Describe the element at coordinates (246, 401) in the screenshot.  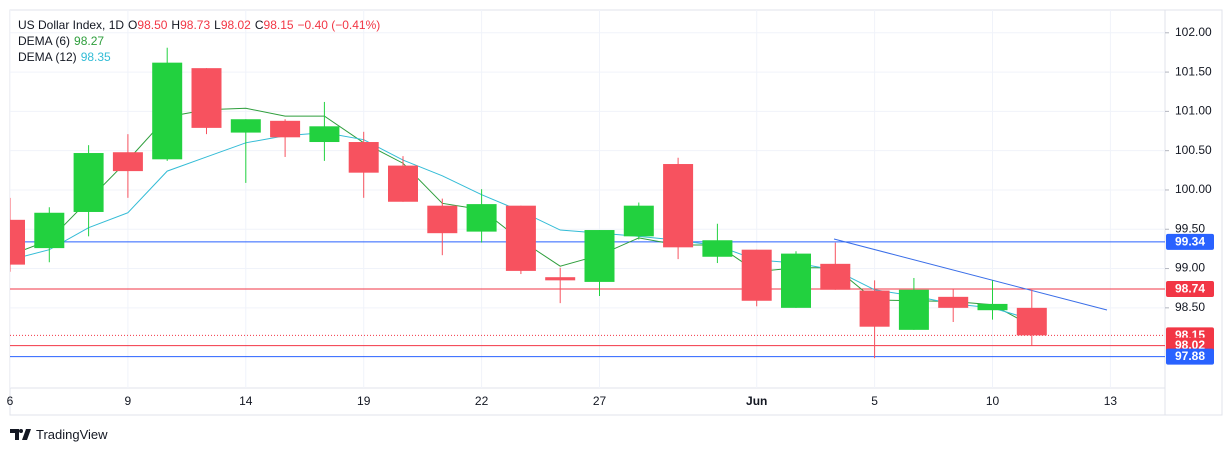
I see `x-tick-label: 14` at that location.